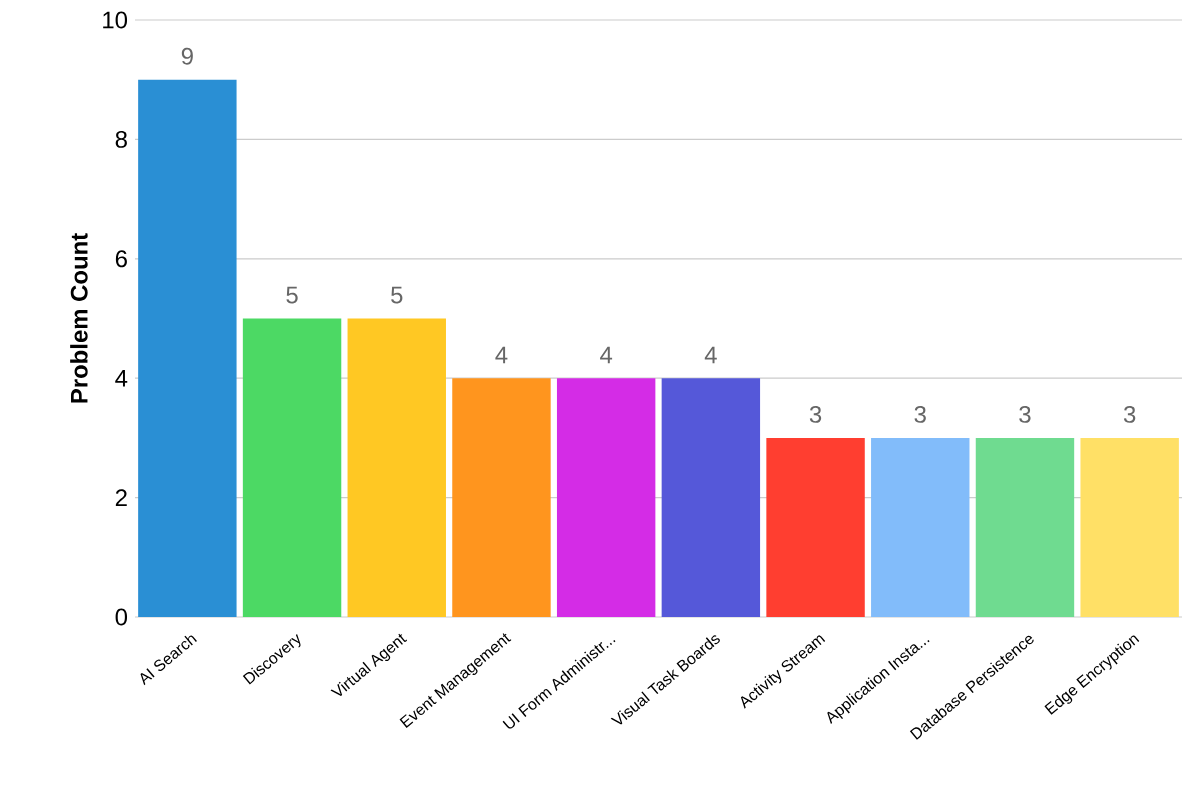 This screenshot has width=1200, height=800. What do you see at coordinates (115, 20) in the screenshot?
I see `y-tick-label: 10` at bounding box center [115, 20].